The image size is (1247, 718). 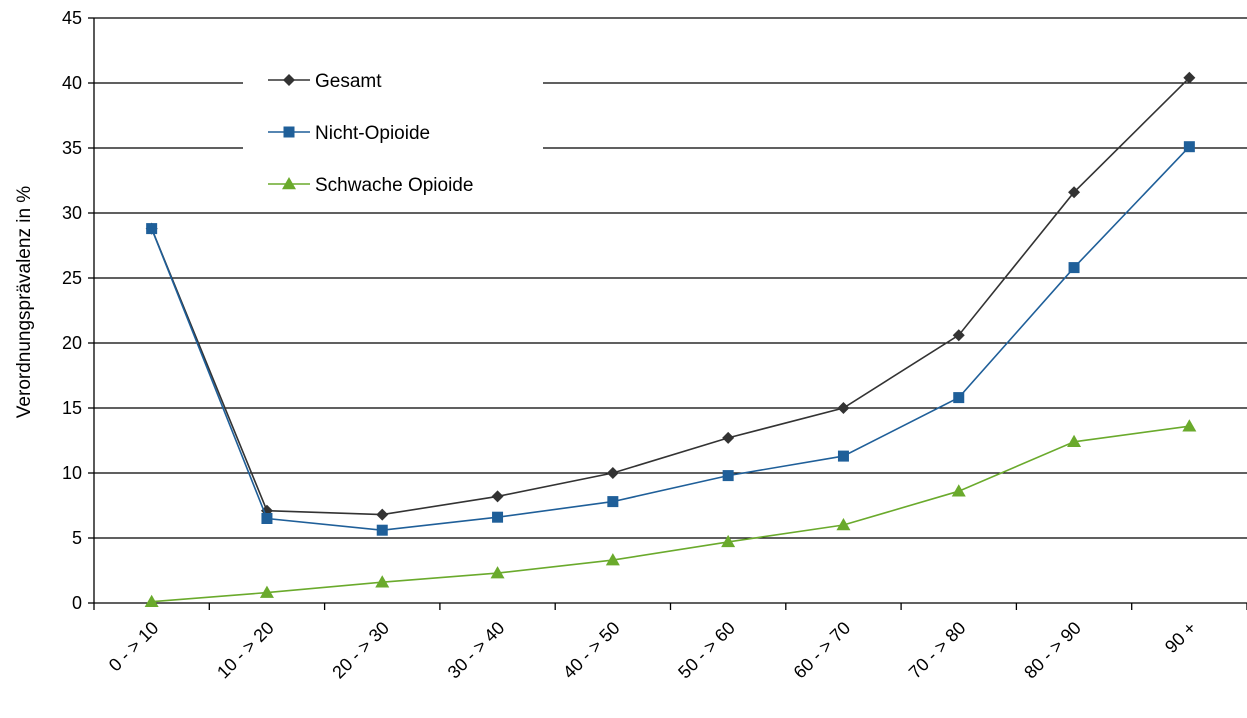 I want to click on y-tick-label: 25, so click(x=72, y=278).